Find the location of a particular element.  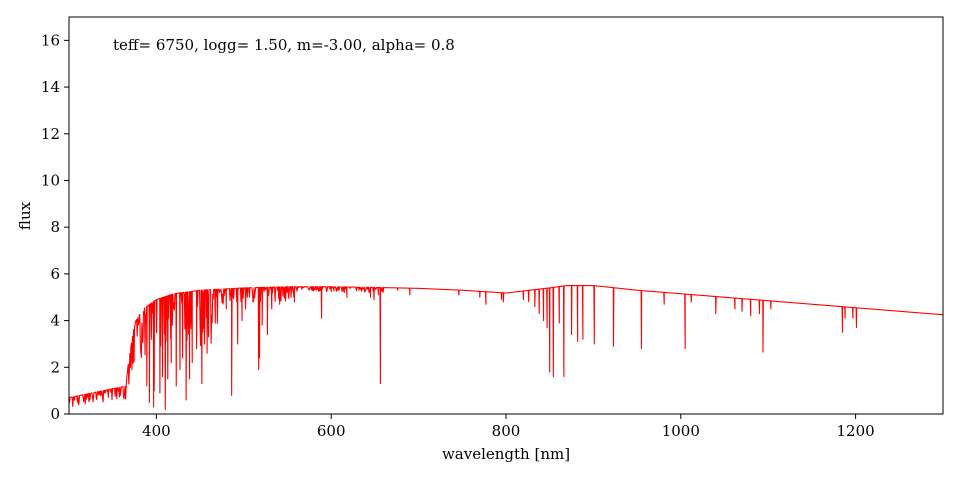

x-tick-label: 1200 is located at coordinates (856, 431).